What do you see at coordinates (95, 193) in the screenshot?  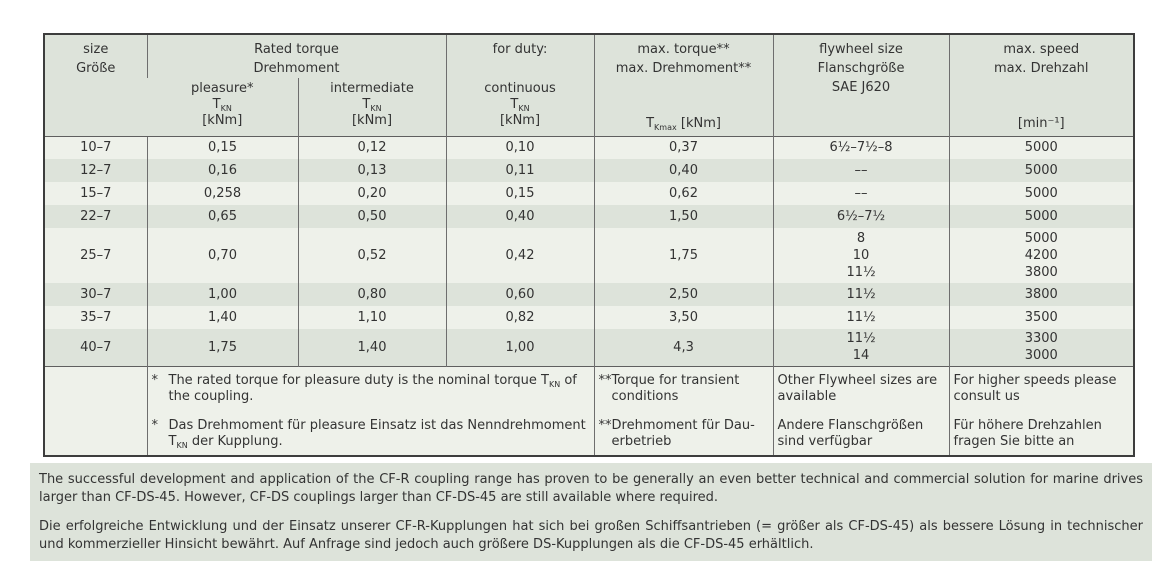 I see `cell-size: 15–7` at bounding box center [95, 193].